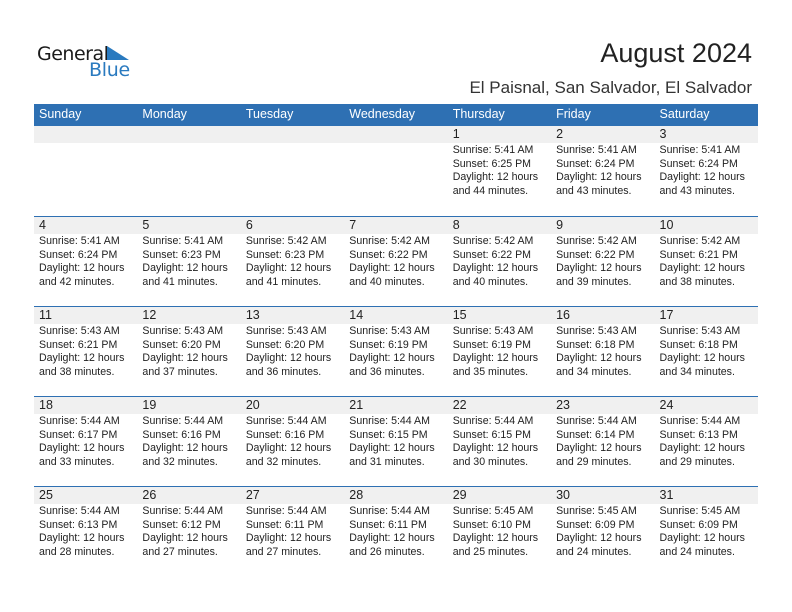 Image resolution: width=792 pixels, height=612 pixels. I want to click on minutes-text: and 34 minutes., so click(594, 371).